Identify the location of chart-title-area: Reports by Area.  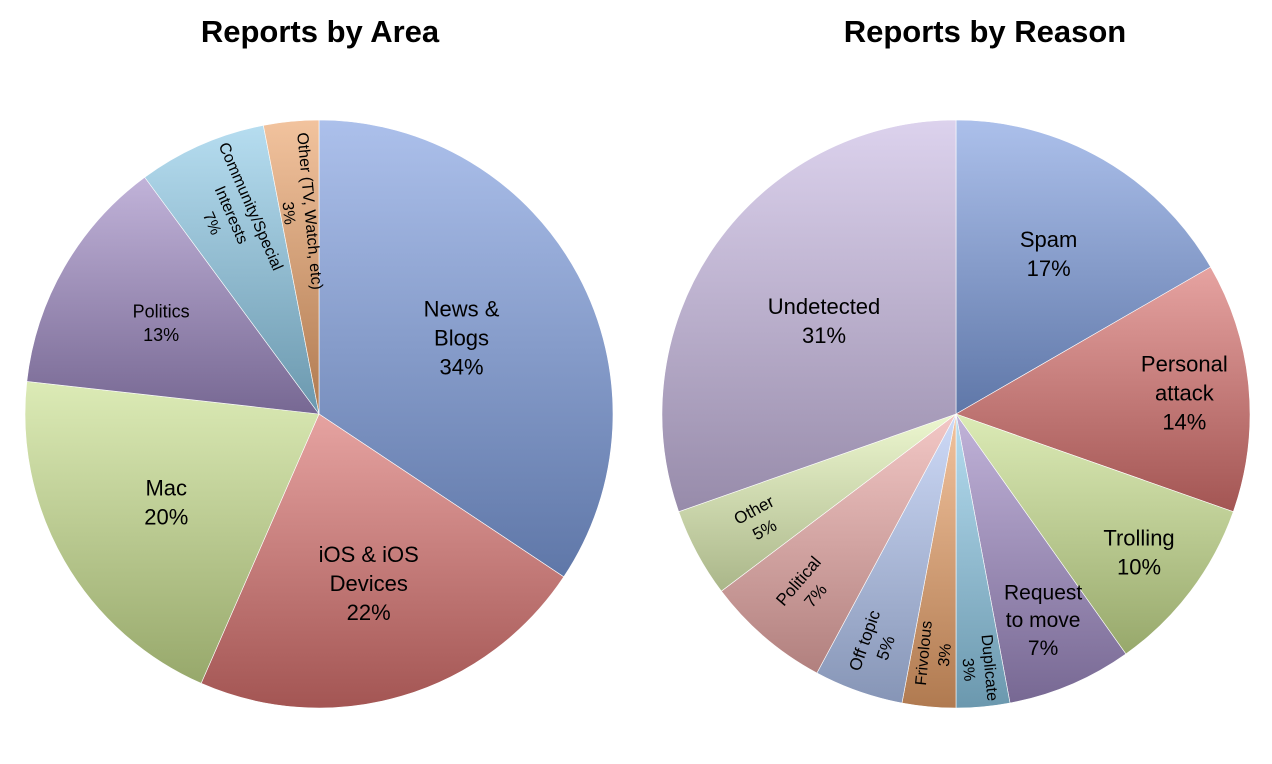
(320, 31).